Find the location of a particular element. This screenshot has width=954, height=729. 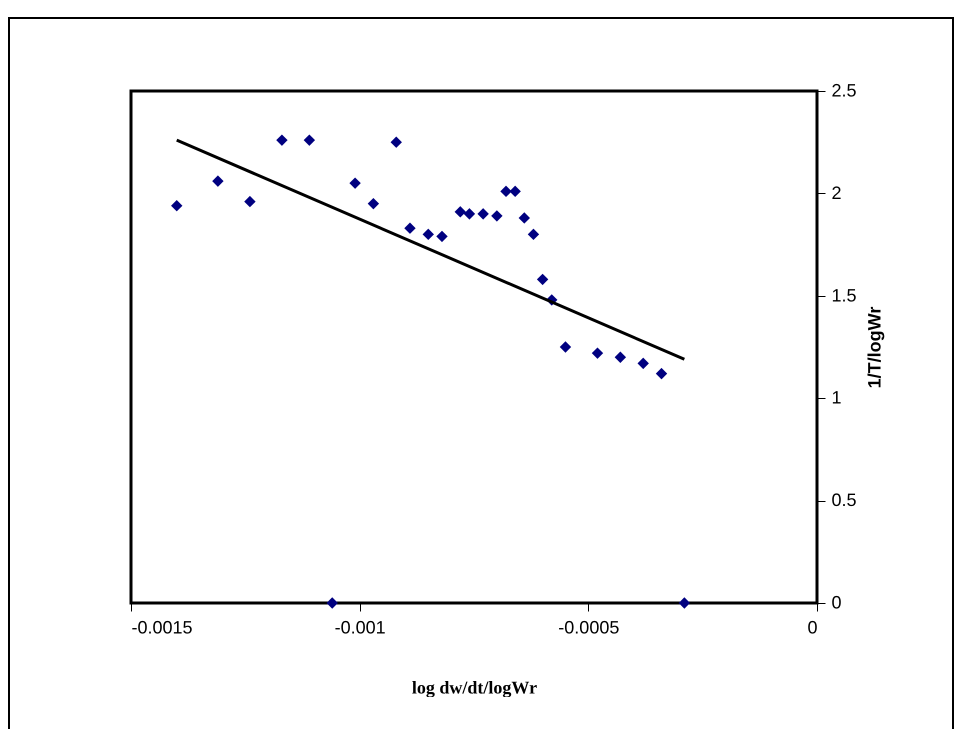

y-tick-label: 0.5 is located at coordinates (844, 500).